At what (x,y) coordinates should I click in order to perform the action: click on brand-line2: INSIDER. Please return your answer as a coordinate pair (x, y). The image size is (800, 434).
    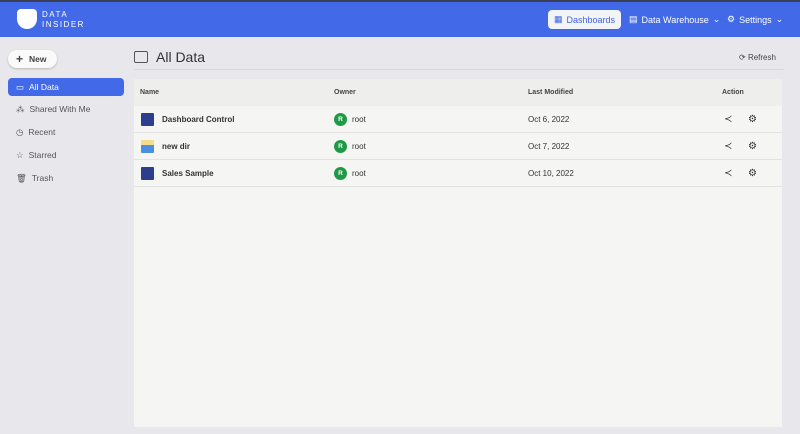
    Looking at the image, I should click on (63, 24).